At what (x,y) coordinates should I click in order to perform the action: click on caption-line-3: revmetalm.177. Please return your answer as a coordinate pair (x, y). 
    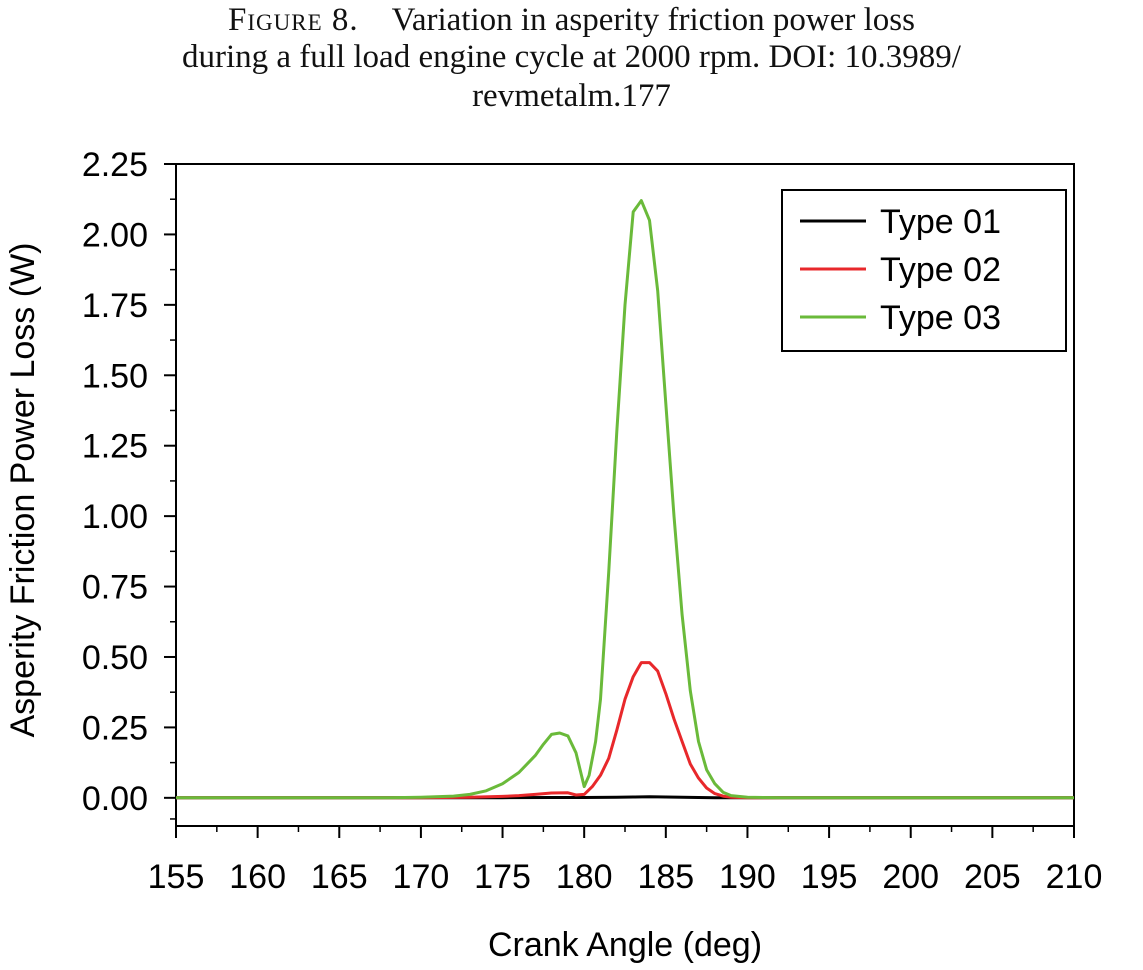
    Looking at the image, I should click on (571, 96).